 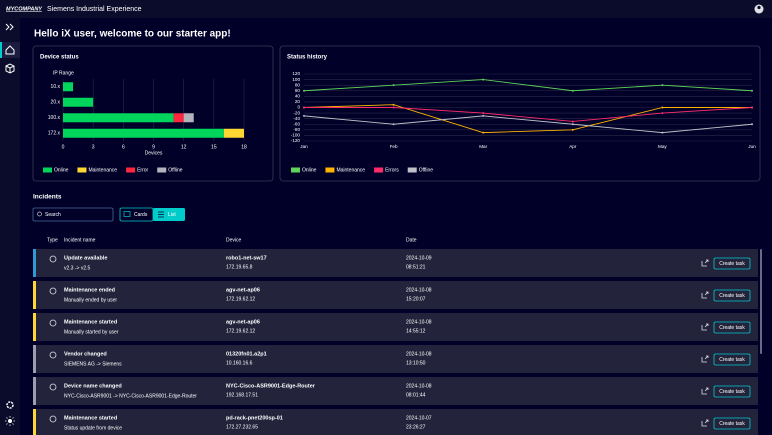 What do you see at coordinates (573, 146) in the screenshot?
I see `x-tick-label: Apr` at bounding box center [573, 146].